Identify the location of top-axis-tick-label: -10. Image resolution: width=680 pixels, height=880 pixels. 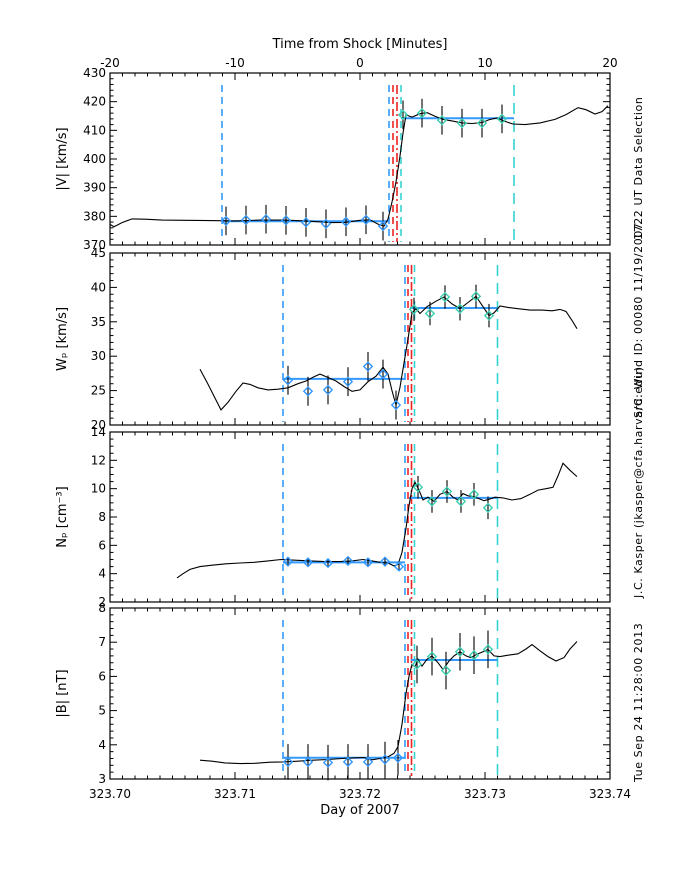
(235, 63).